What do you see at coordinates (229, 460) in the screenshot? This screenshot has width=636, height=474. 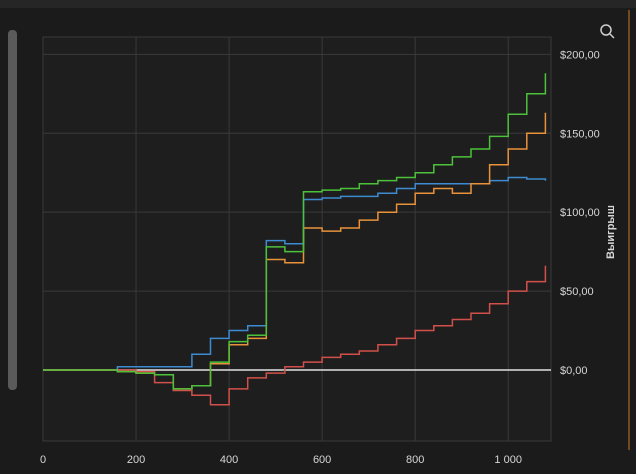 I see `x-tick-label: 400` at bounding box center [229, 460].